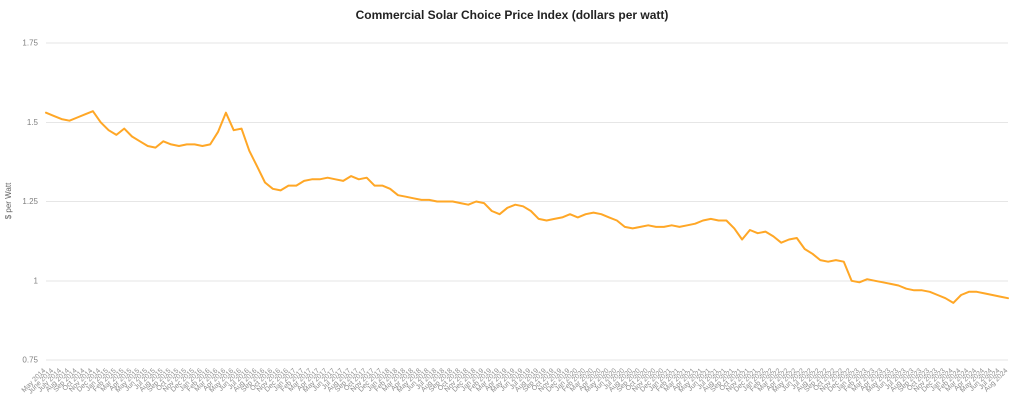 The width and height of the screenshot is (1024, 402). Describe the element at coordinates (30, 360) in the screenshot. I see `y-tick-label: 0.75` at that location.